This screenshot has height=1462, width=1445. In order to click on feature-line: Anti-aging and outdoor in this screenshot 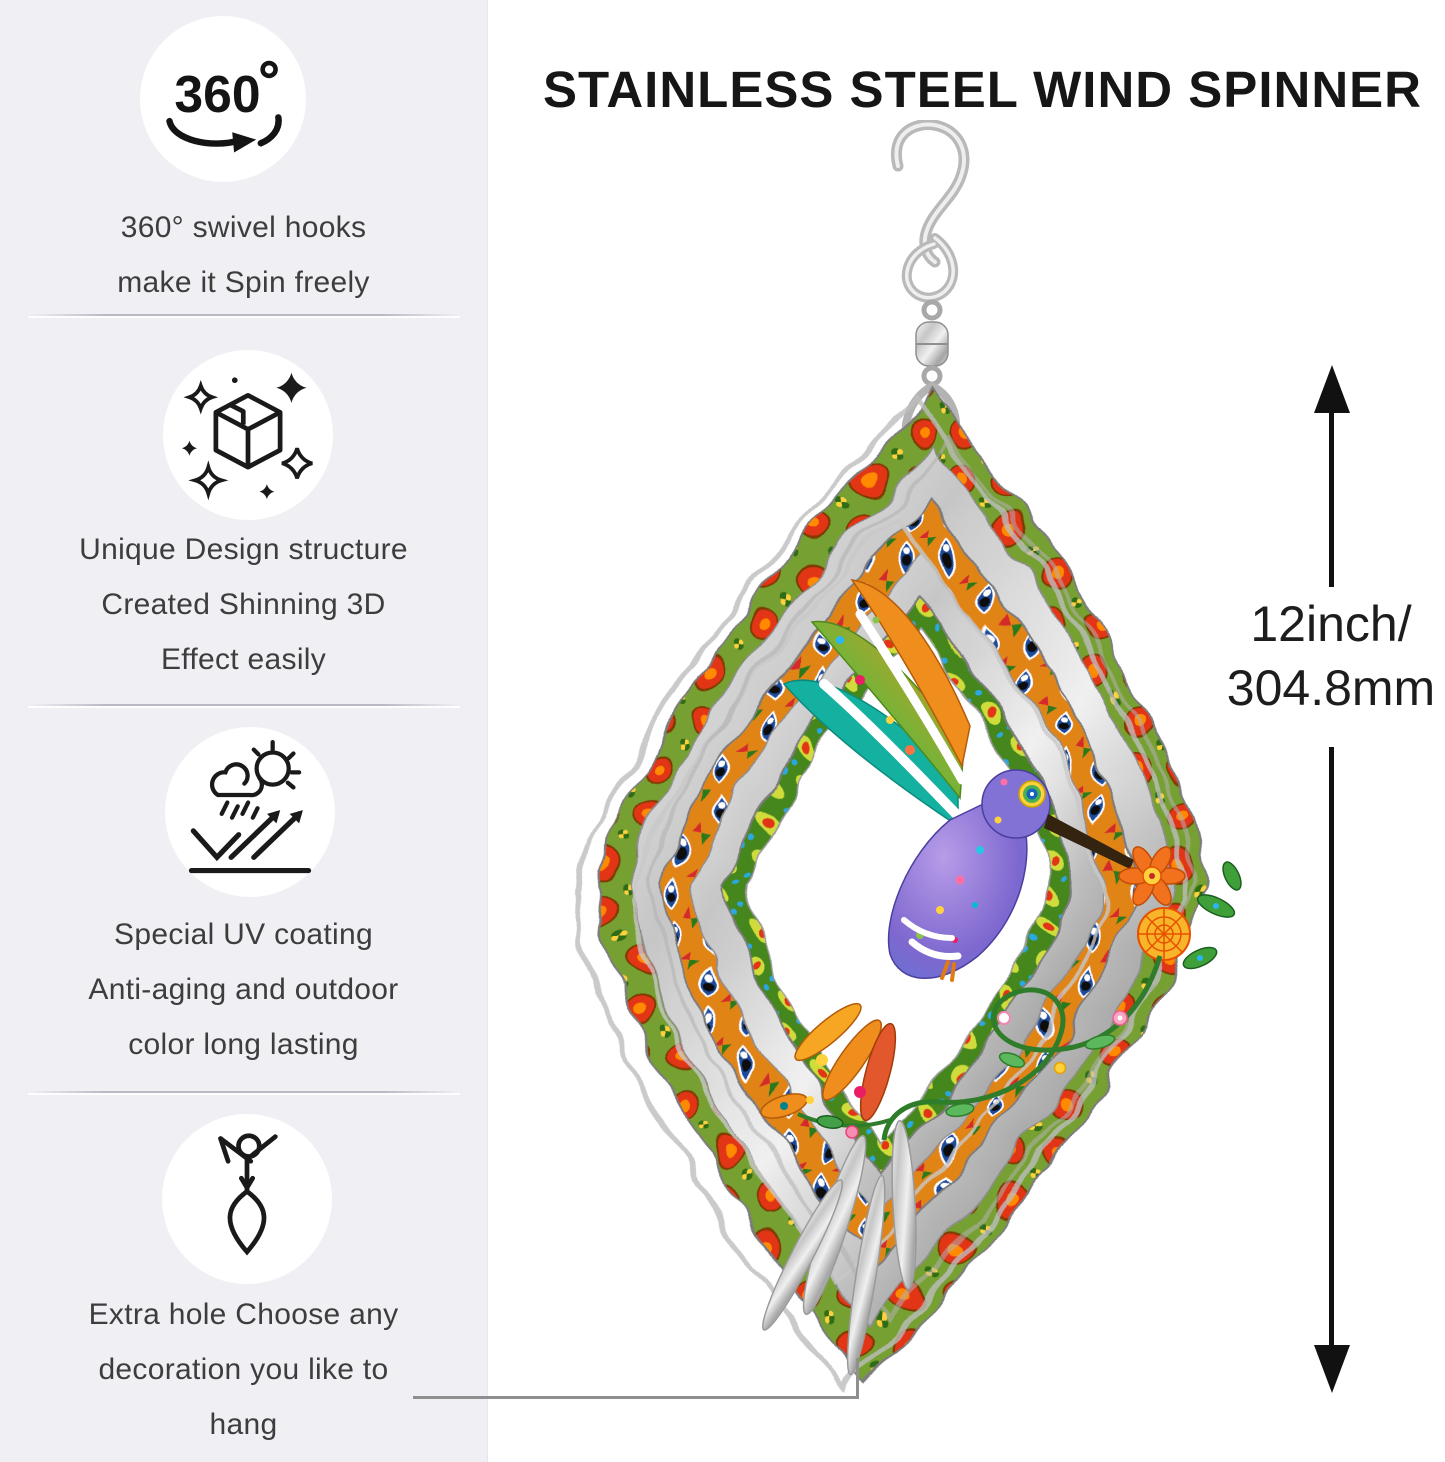, I will do `click(243, 989)`.